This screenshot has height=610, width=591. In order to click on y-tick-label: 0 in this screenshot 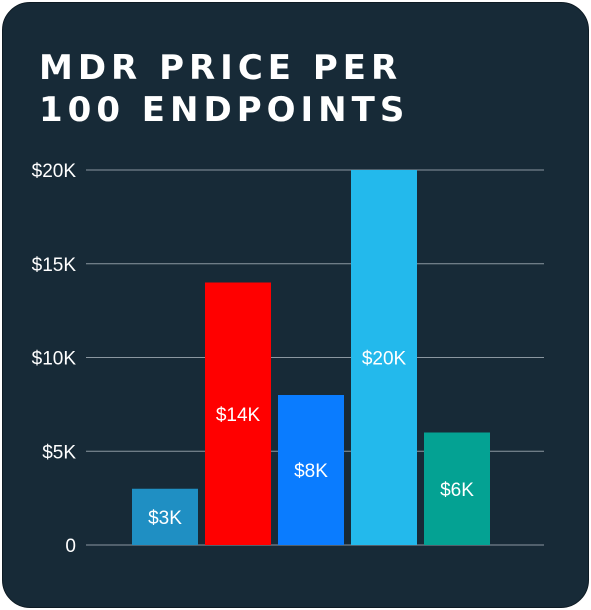, I will do `click(70, 546)`.